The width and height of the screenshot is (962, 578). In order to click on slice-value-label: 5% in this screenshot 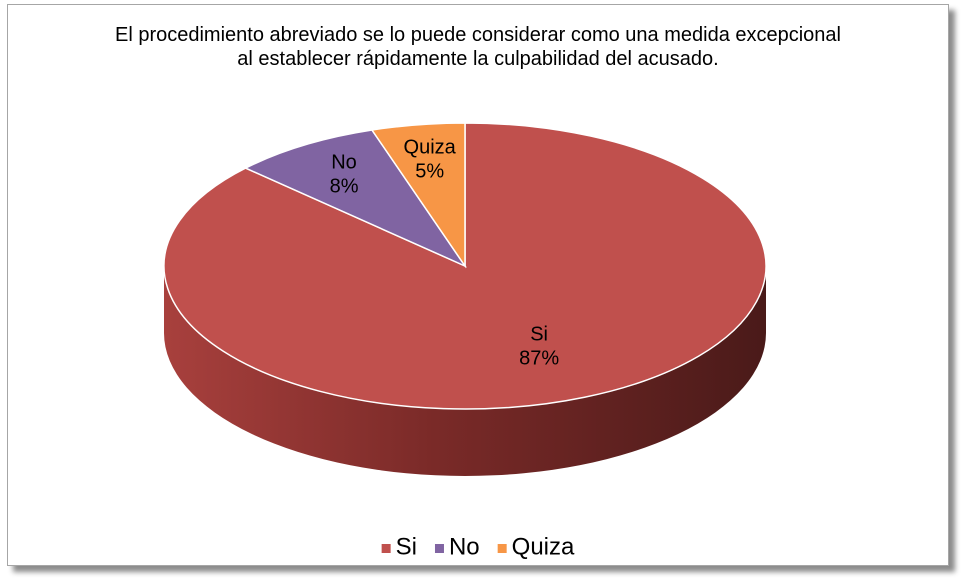, I will do `click(429, 171)`.